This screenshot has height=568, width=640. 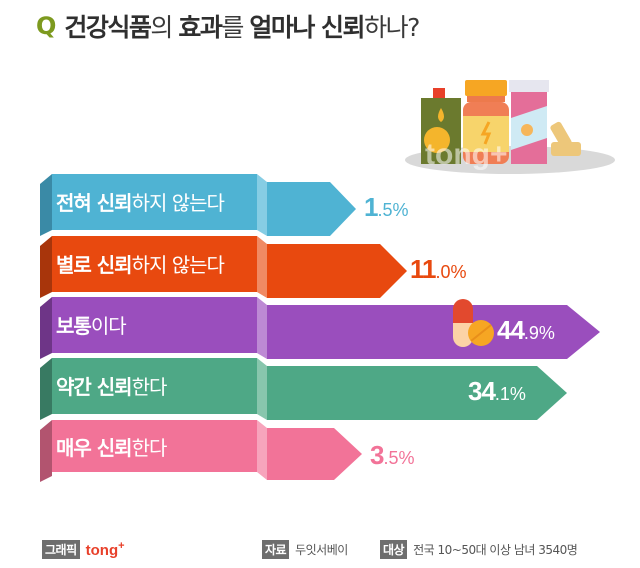 I want to click on bar-row: 매우 신뢰 한다 3.5%, so click(x=320, y=449).